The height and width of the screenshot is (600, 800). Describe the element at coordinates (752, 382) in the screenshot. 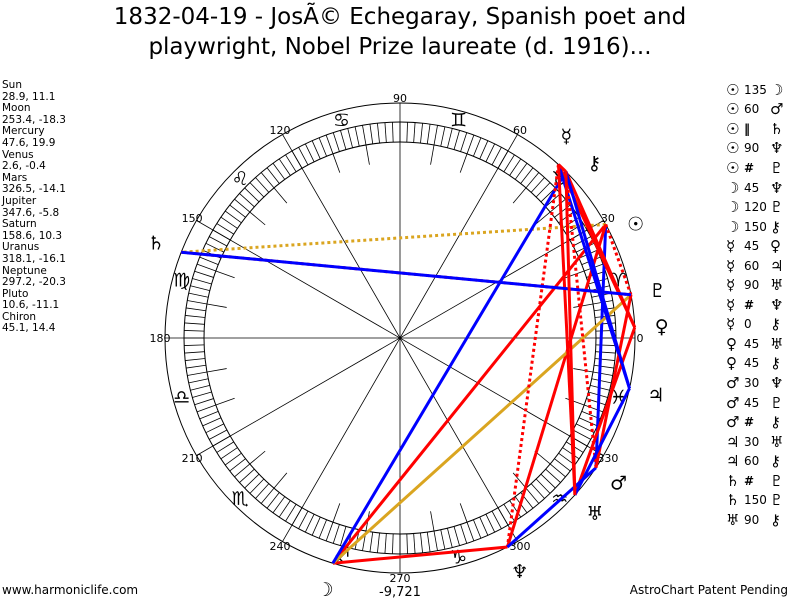

I see `aspect-type: 30` at that location.